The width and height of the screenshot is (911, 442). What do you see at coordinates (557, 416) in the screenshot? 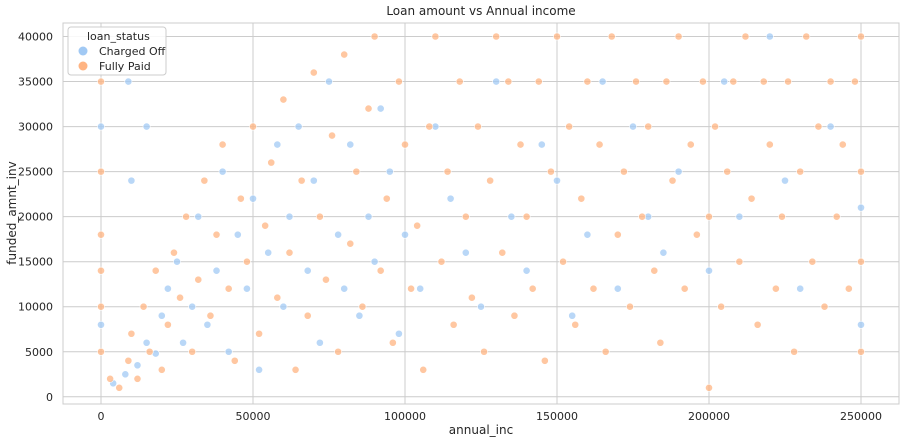
I see `x-tick-label: 150000` at bounding box center [557, 416].